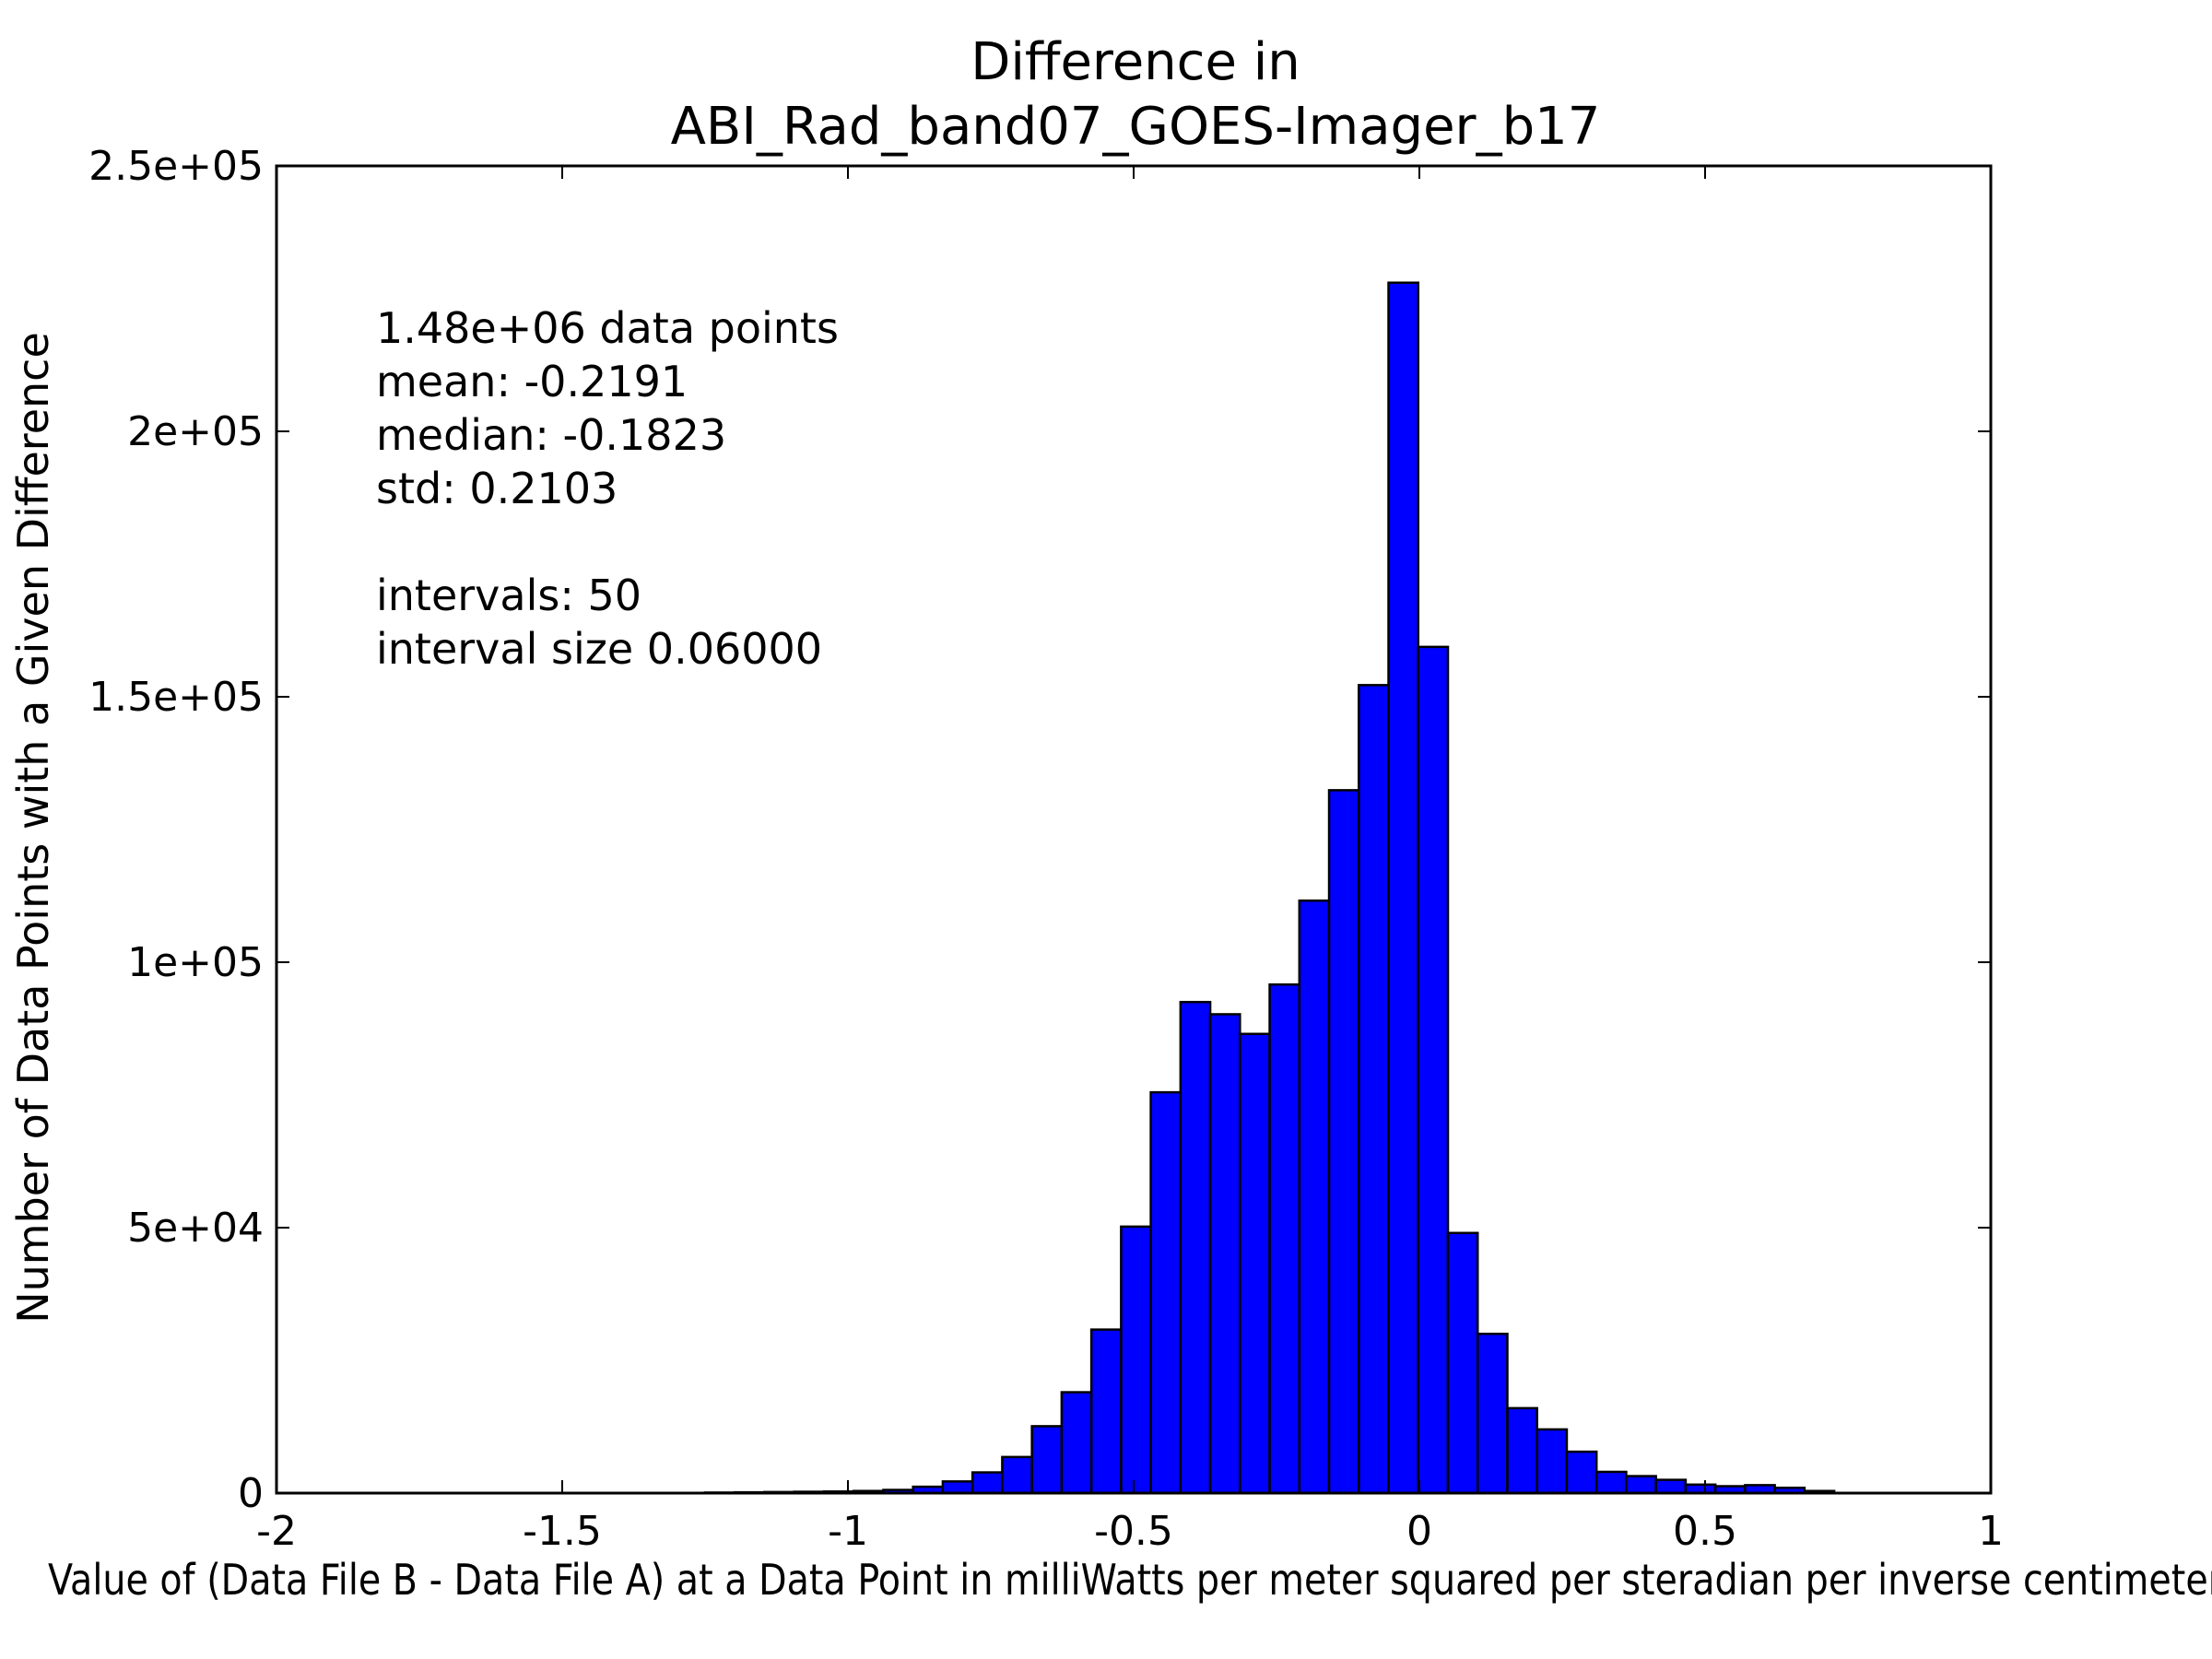  Describe the element at coordinates (551, 435) in the screenshot. I see `annotation-line-2: median: -0.1823` at that location.